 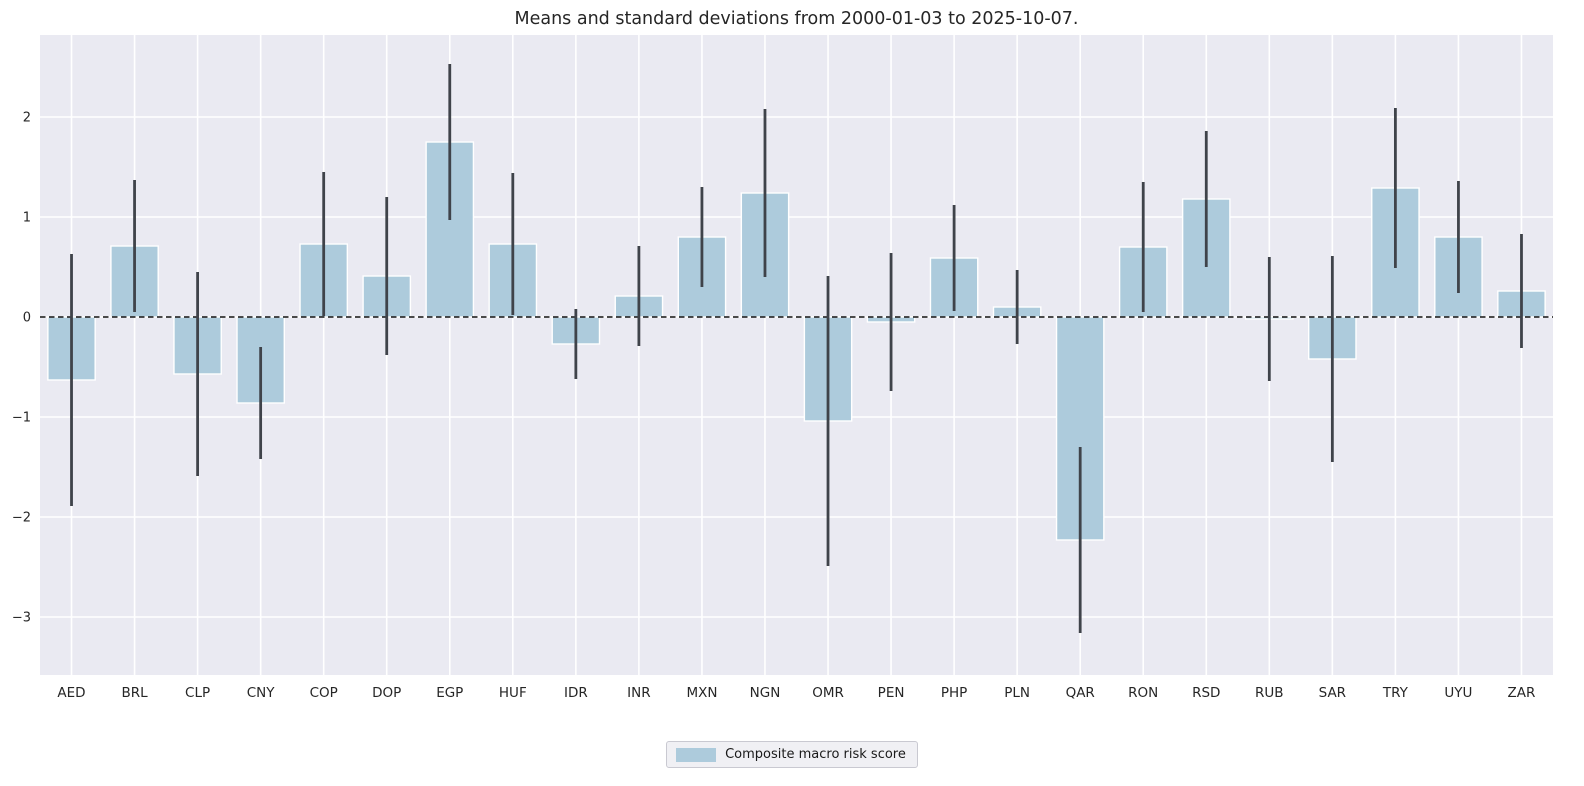 What do you see at coordinates (1332, 693) in the screenshot?
I see `x-tick-label-SAR: SAR` at bounding box center [1332, 693].